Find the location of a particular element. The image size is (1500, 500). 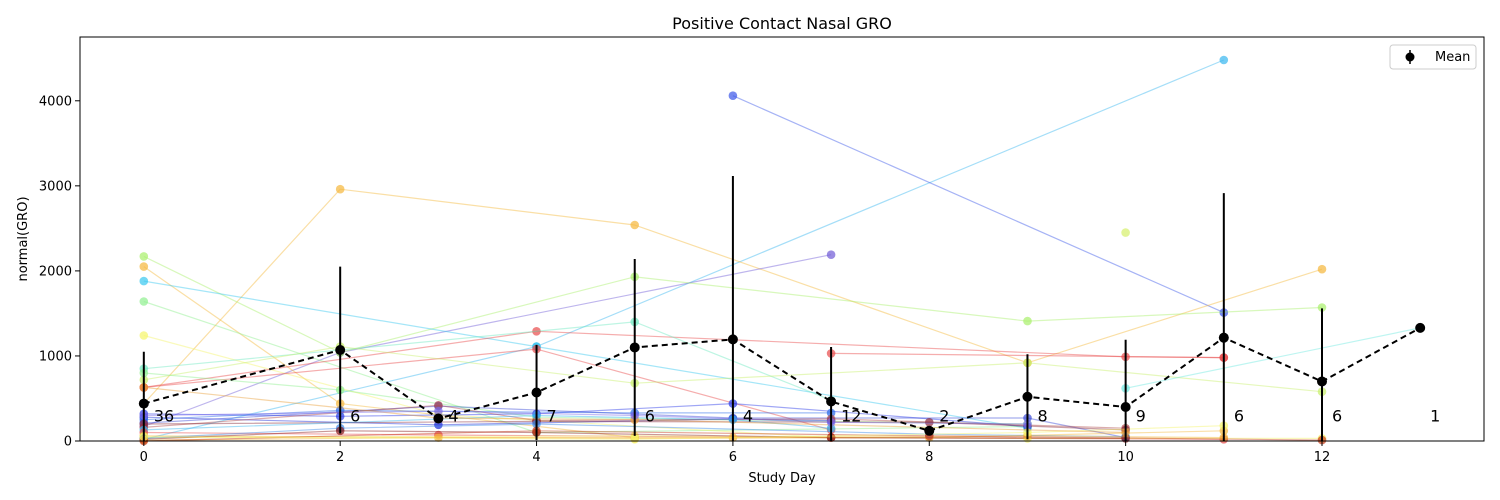

count-label: 7 is located at coordinates (552, 415).